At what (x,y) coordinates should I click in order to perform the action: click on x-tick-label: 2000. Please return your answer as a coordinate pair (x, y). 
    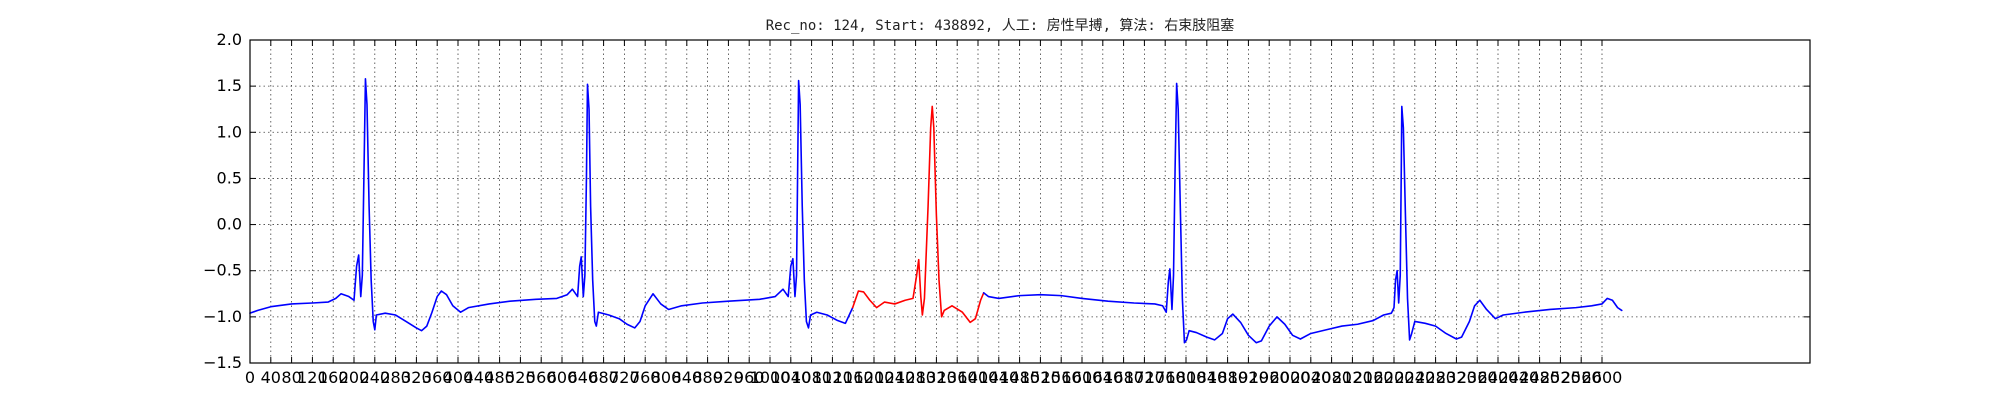
    Looking at the image, I should click on (1290, 377).